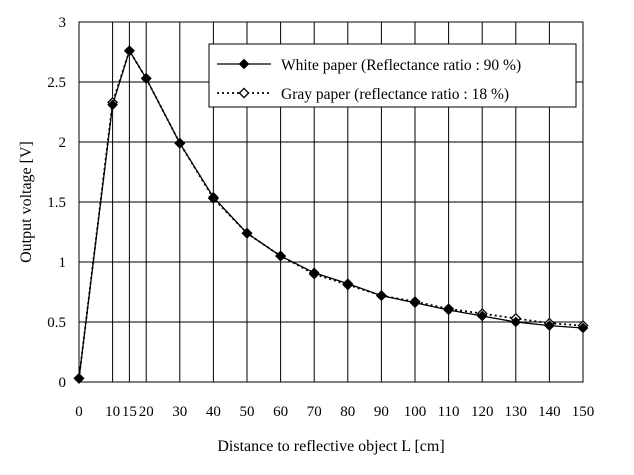 This screenshot has width=634, height=475. I want to click on x-tick-label: 130, so click(516, 412).